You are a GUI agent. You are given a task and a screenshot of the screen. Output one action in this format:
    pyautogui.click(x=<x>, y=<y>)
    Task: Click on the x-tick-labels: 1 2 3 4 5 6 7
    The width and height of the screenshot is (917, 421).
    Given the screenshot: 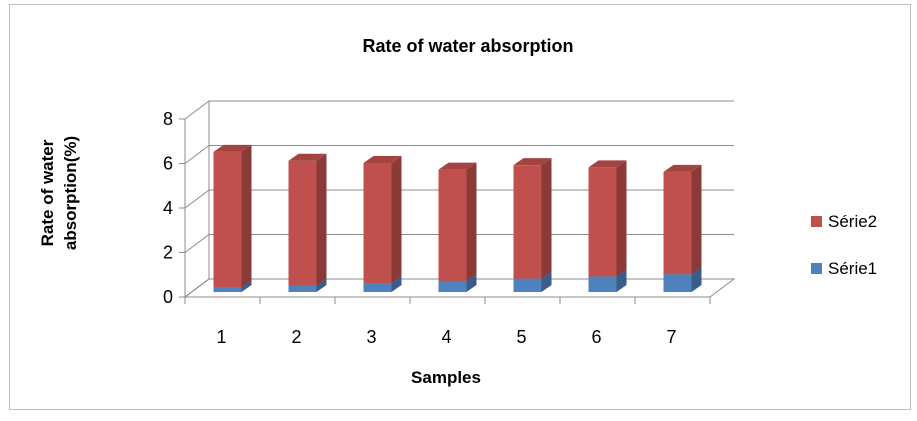 What is the action you would take?
    pyautogui.click(x=446, y=337)
    